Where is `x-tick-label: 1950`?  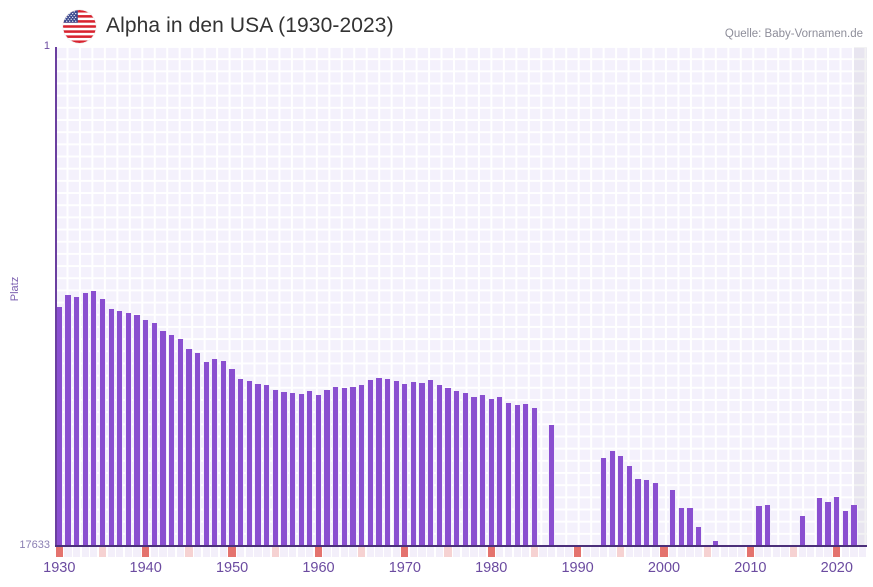
x-tick-label: 1950 is located at coordinates (232, 568).